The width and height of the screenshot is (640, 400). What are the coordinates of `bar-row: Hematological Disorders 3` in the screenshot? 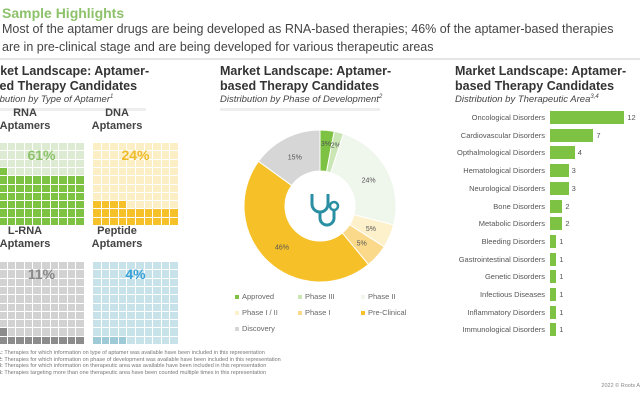 It's located at (540, 171).